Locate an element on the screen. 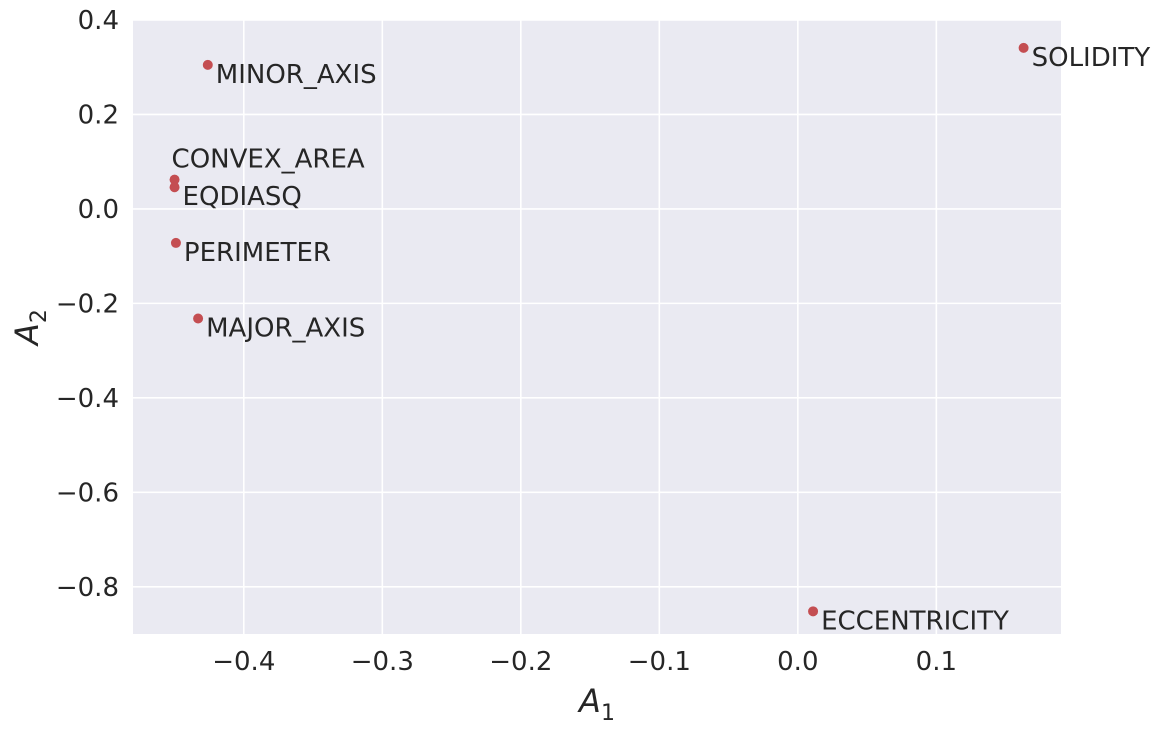  x-tick-label: 0.0 is located at coordinates (797, 662).